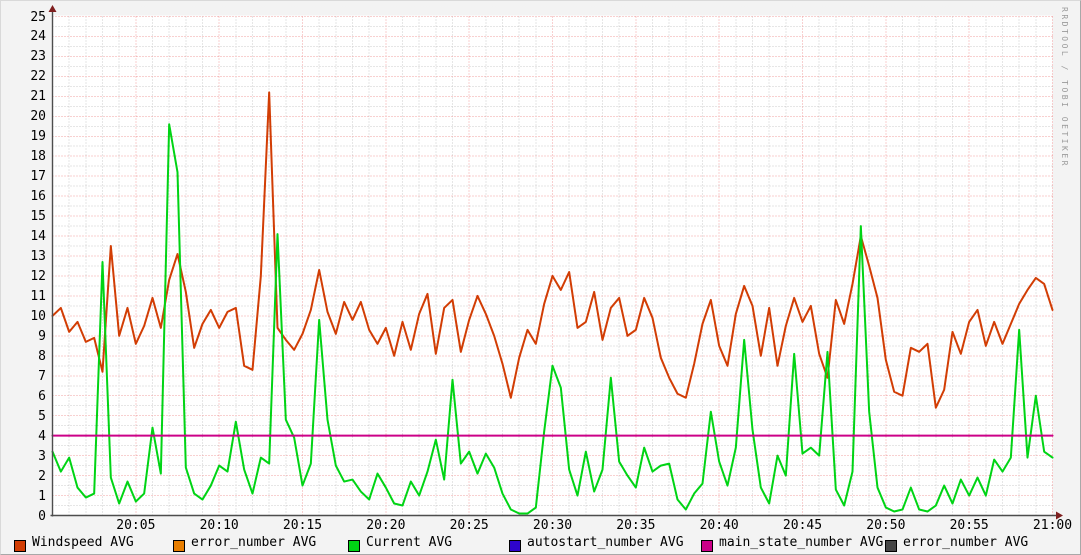  I want to click on legend-label: Windspeed AVG, so click(83, 542).